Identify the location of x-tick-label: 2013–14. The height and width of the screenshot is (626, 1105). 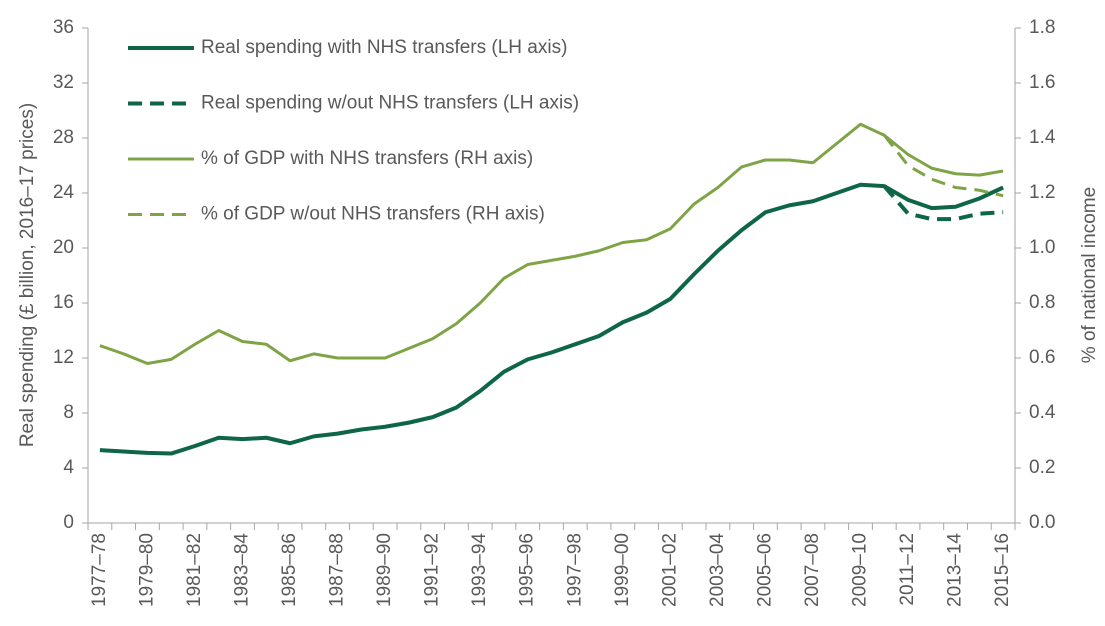
(955, 570).